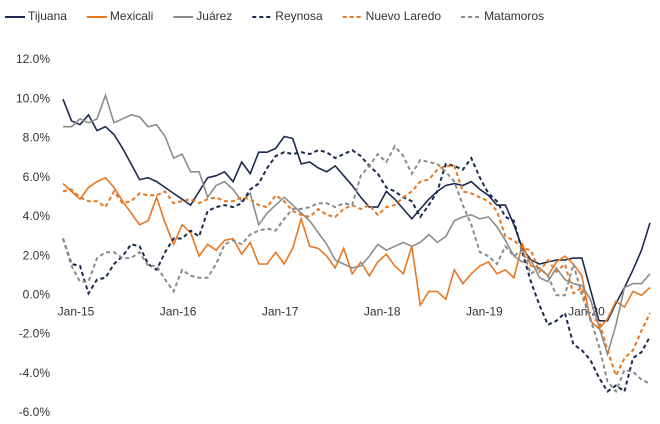 The width and height of the screenshot is (660, 424). I want to click on y-tick-label: -6.0%, so click(35, 412).